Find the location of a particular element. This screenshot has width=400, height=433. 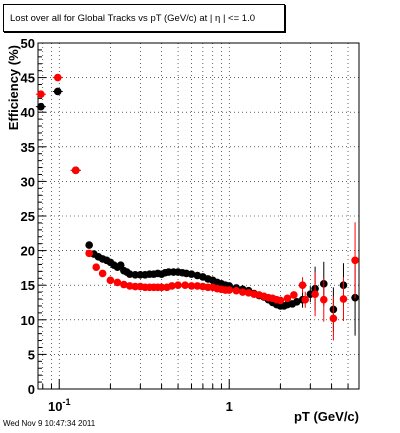

y-tick-label: 50 is located at coordinates (28, 43).